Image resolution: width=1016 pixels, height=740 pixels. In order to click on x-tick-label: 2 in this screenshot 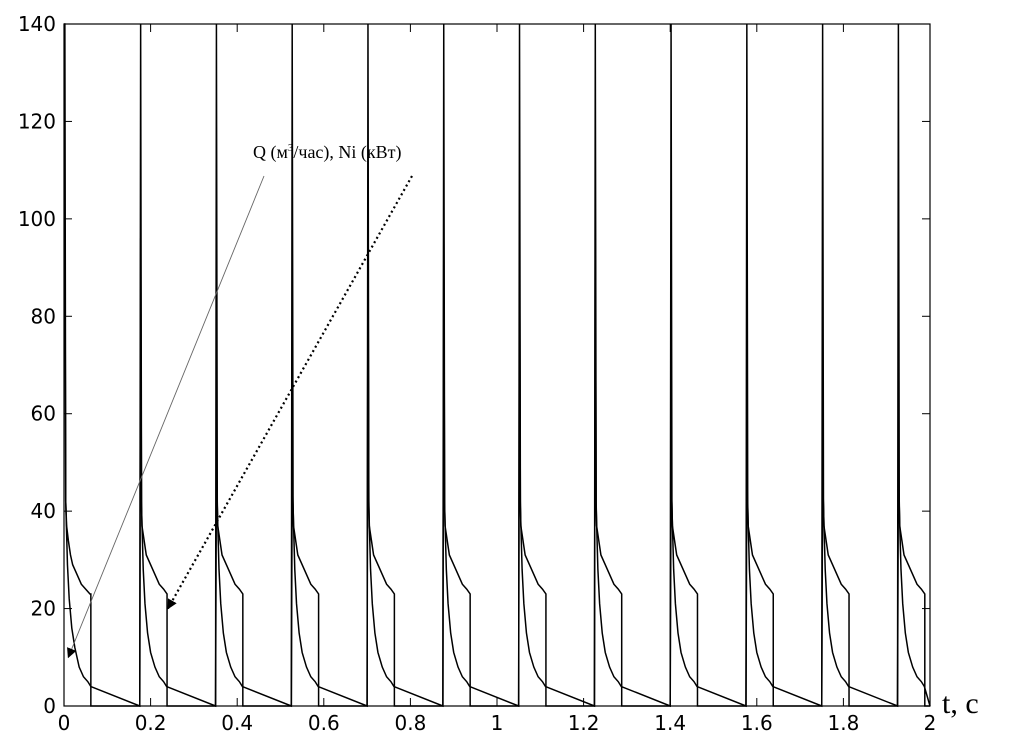, I will do `click(930, 723)`.